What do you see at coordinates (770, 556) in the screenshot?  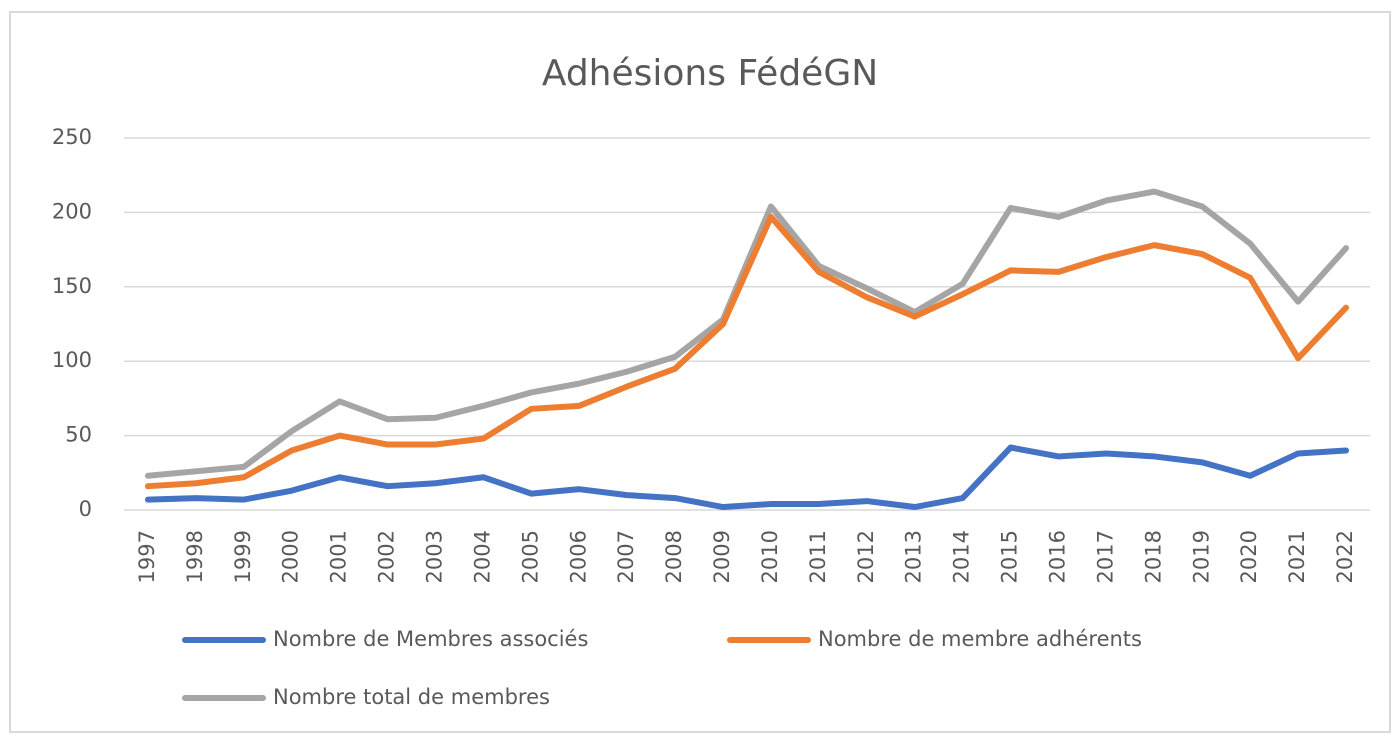 I see `x-tick-label: 2010` at bounding box center [770, 556].